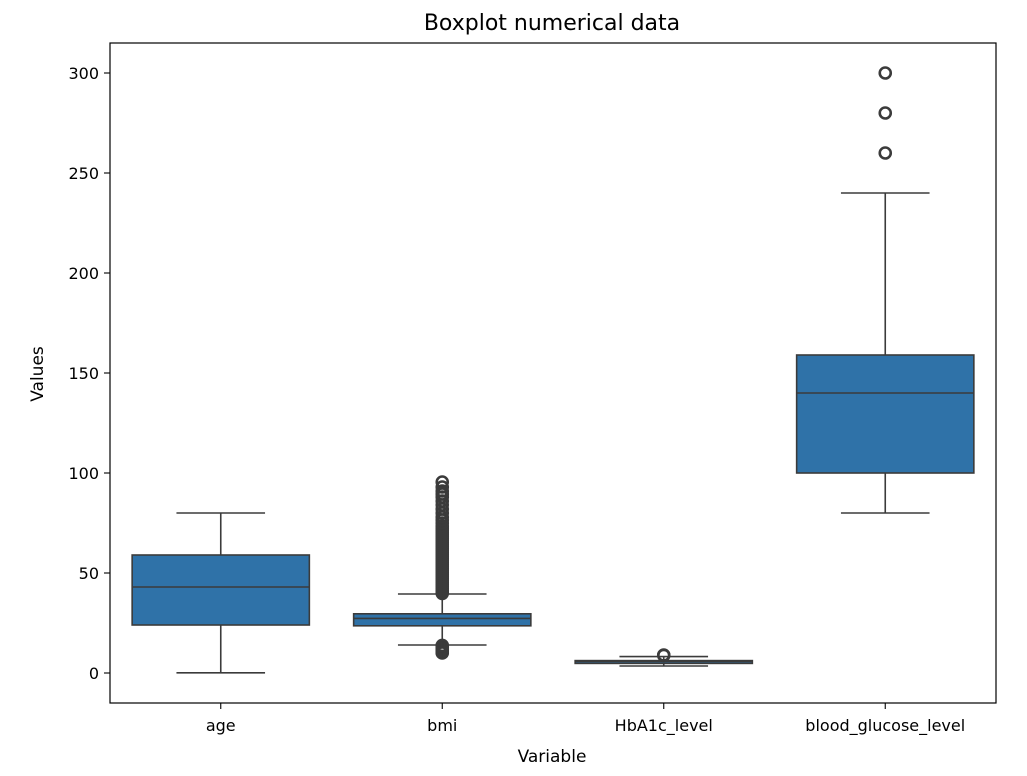  I want to click on y-tick-label: 50, so click(89, 573).